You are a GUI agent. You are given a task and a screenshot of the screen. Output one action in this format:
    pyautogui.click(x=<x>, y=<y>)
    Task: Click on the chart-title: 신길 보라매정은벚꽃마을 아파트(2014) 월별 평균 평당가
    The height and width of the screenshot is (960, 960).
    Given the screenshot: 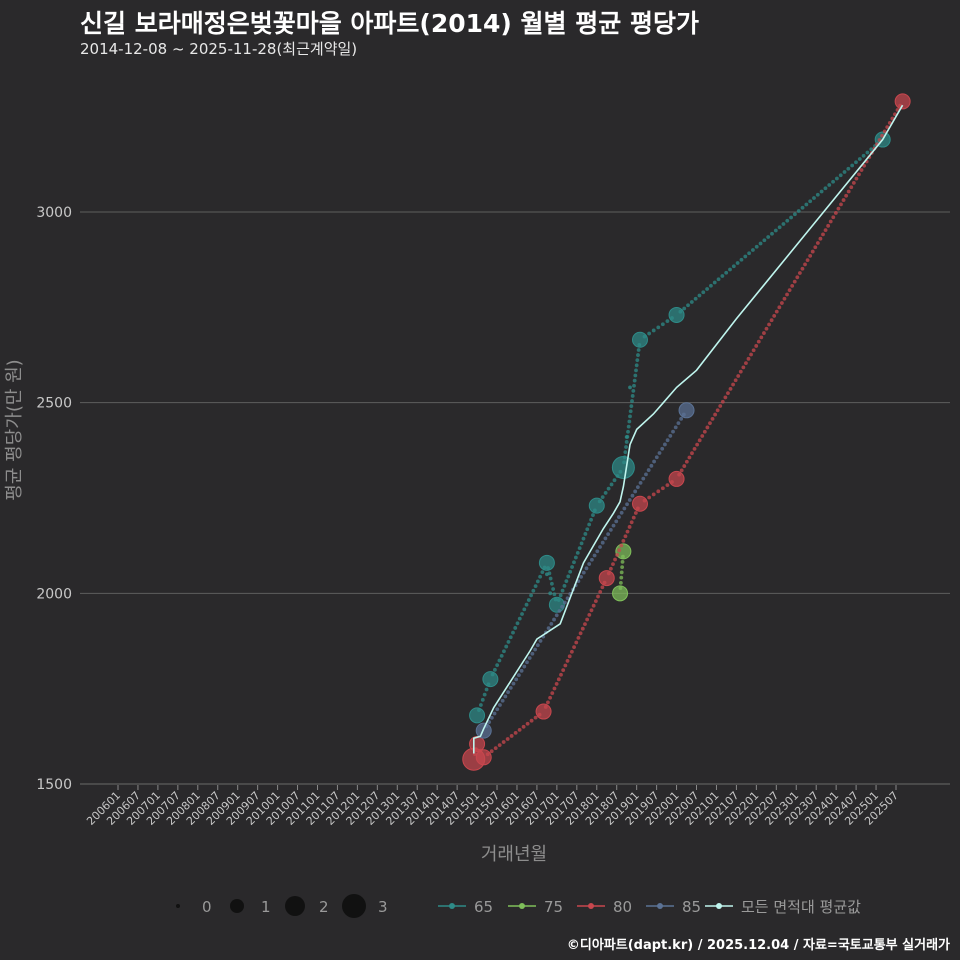 What is the action you would take?
    pyautogui.click(x=389, y=23)
    